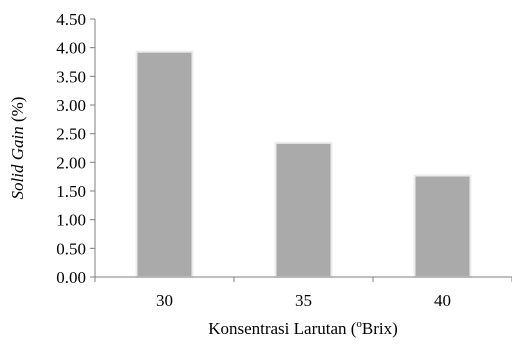 This screenshot has width=512, height=346. What do you see at coordinates (71, 220) in the screenshot?
I see `y-tick-label: 1.00` at bounding box center [71, 220].